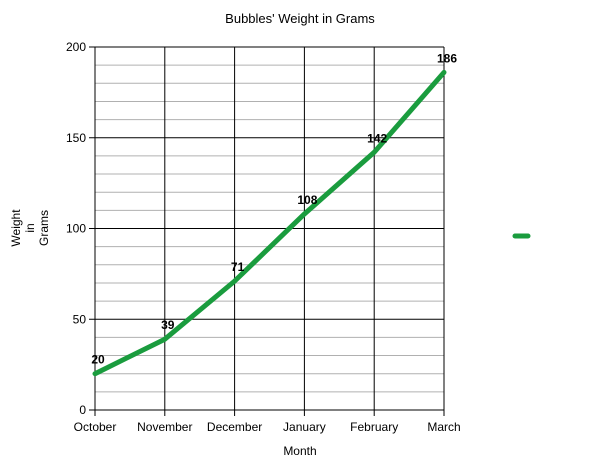 Image resolution: width=600 pixels, height=463 pixels. I want to click on x-axis-label: Month, so click(299, 451).